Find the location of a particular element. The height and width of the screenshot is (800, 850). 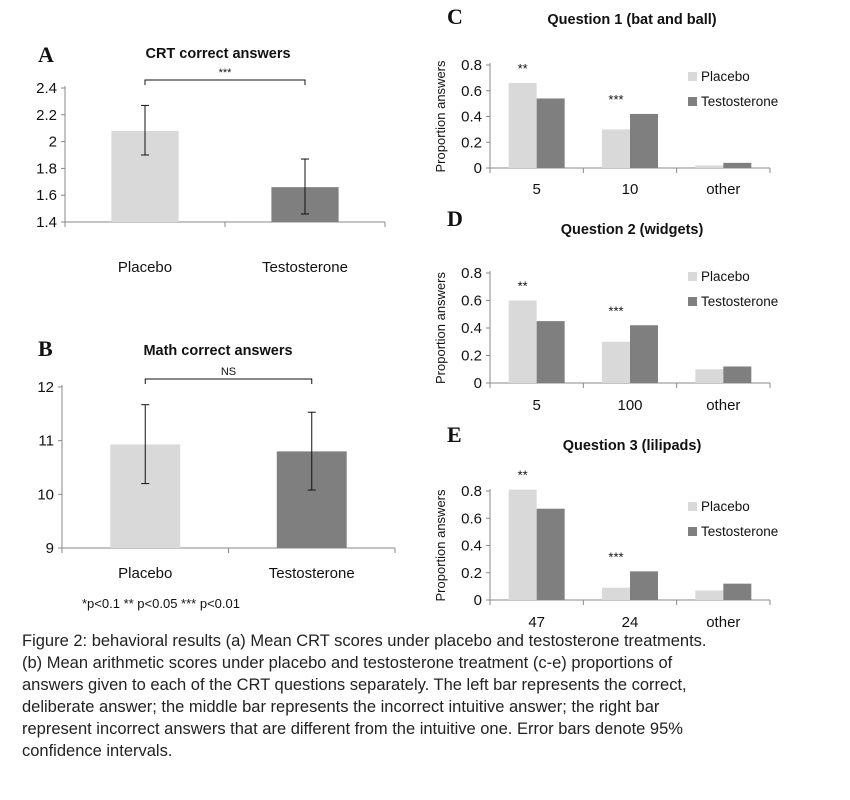

panel-label: A is located at coordinates (46, 54).